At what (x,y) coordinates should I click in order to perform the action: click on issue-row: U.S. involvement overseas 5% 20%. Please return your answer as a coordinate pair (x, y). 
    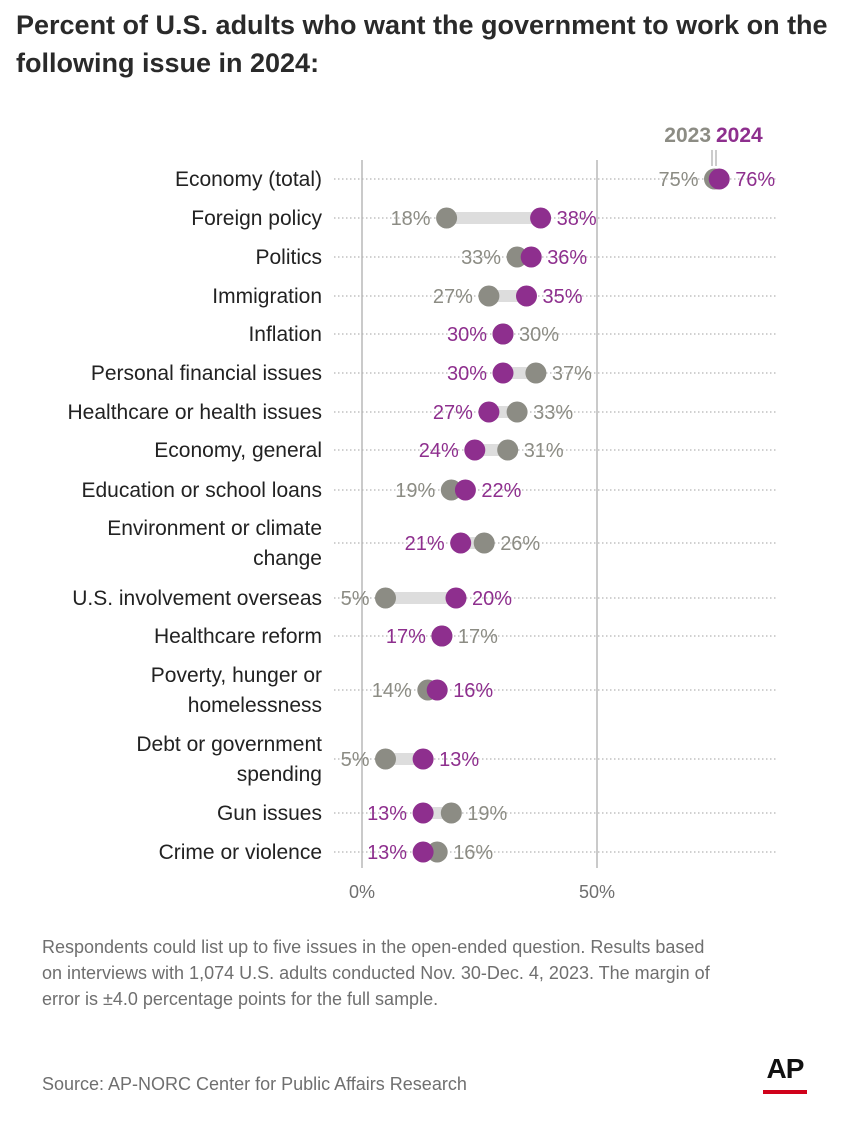
    Looking at the image, I should click on (425, 598).